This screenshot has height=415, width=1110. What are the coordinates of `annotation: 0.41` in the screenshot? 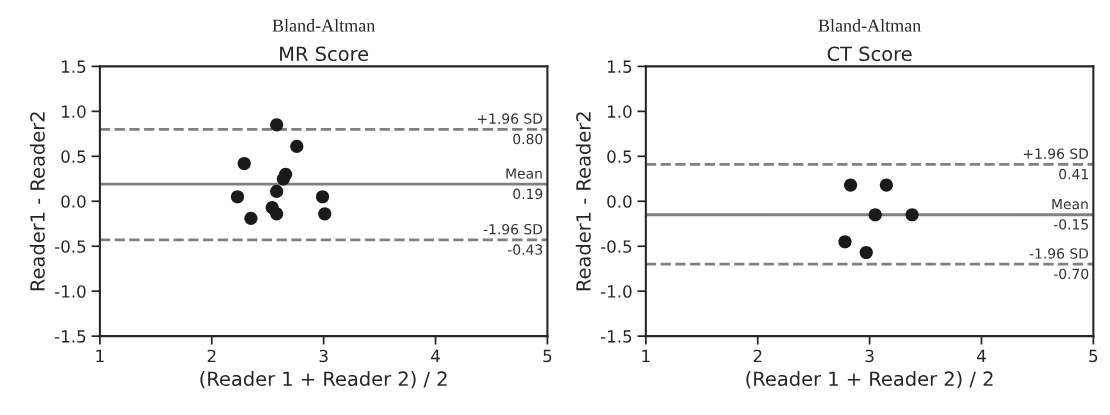 It's located at (1073, 174).